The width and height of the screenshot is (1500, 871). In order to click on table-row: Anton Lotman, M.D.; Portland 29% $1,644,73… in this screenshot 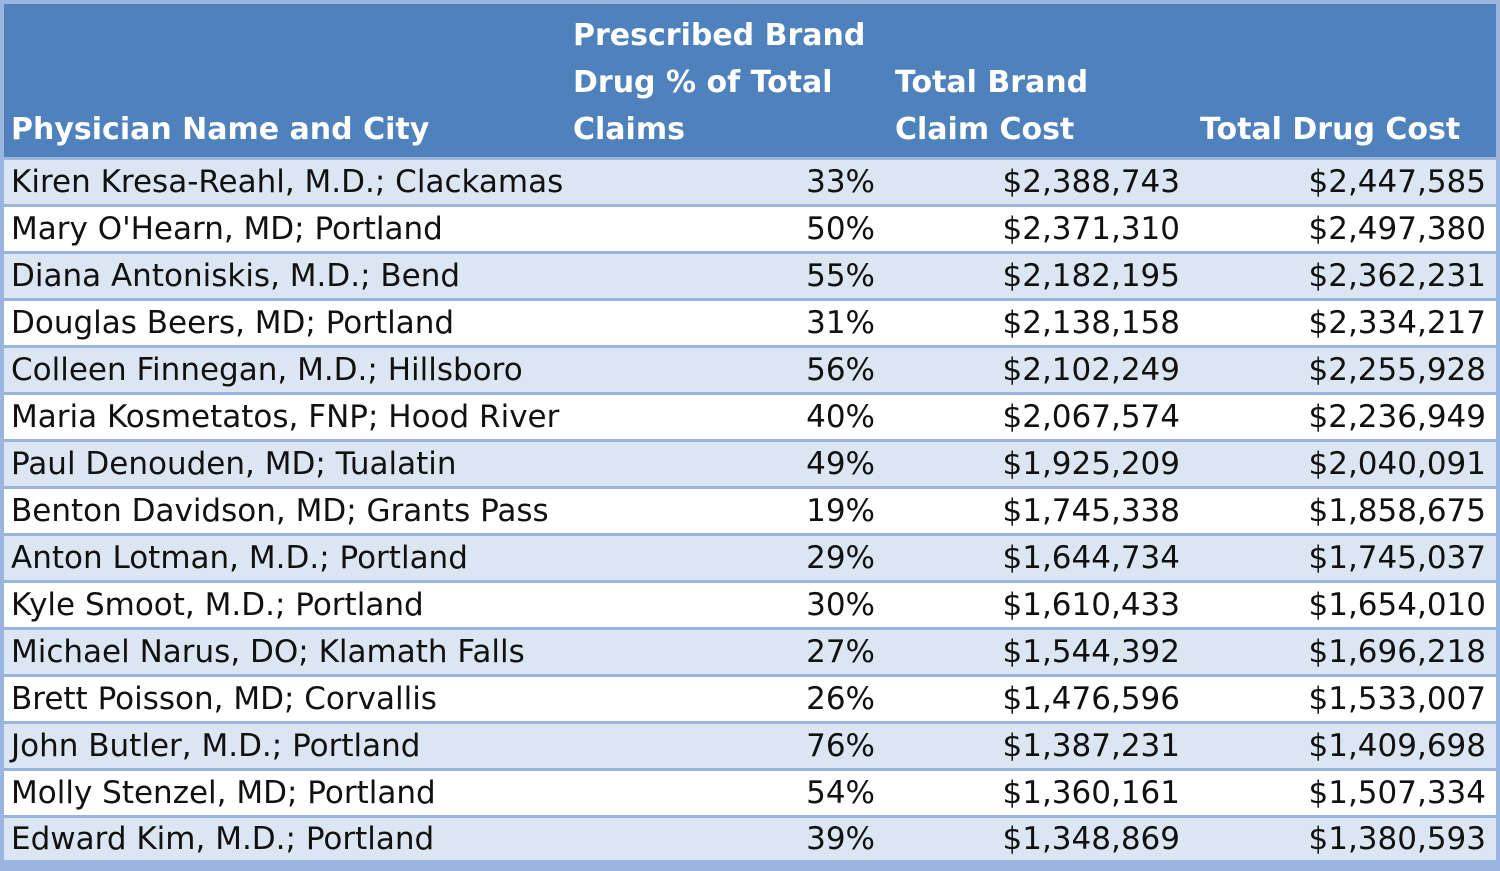, I will do `click(750, 556)`.